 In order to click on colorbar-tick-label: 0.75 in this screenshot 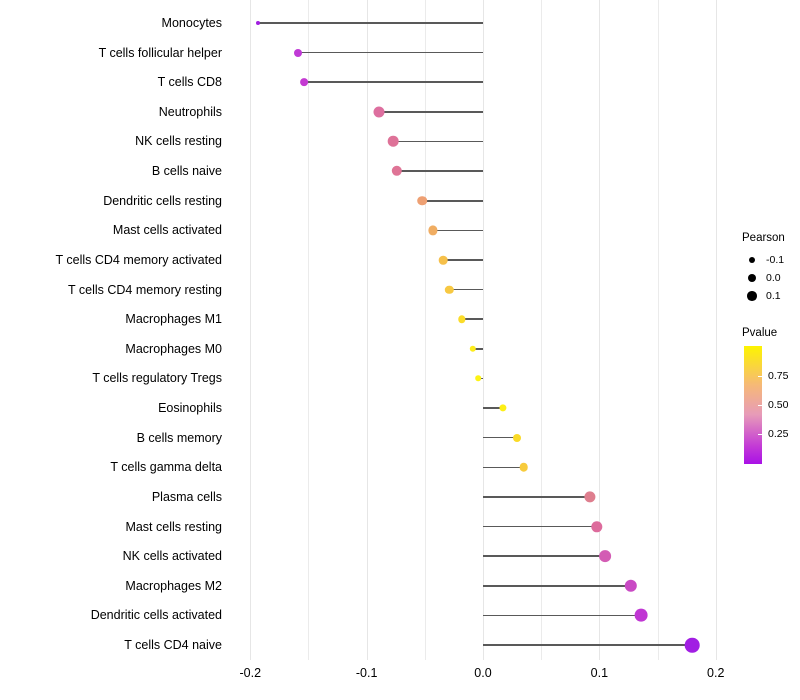, I will do `click(778, 376)`.